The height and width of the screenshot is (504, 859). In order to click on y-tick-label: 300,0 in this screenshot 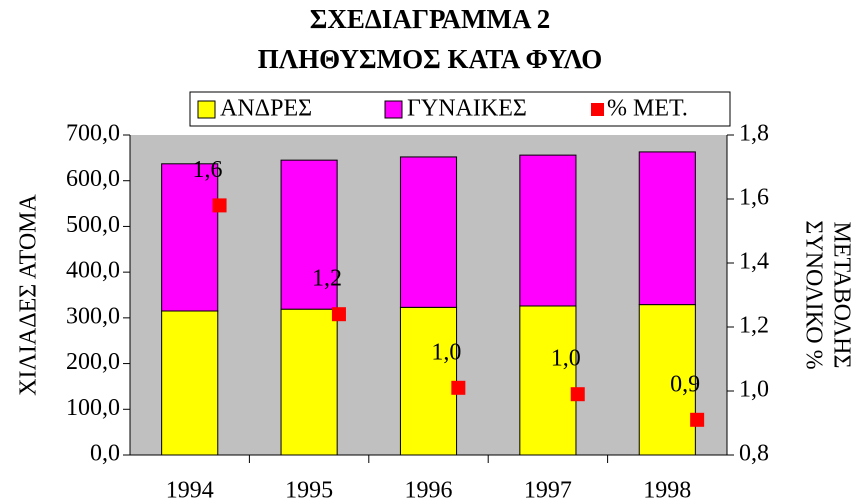, I will do `click(93, 316)`.